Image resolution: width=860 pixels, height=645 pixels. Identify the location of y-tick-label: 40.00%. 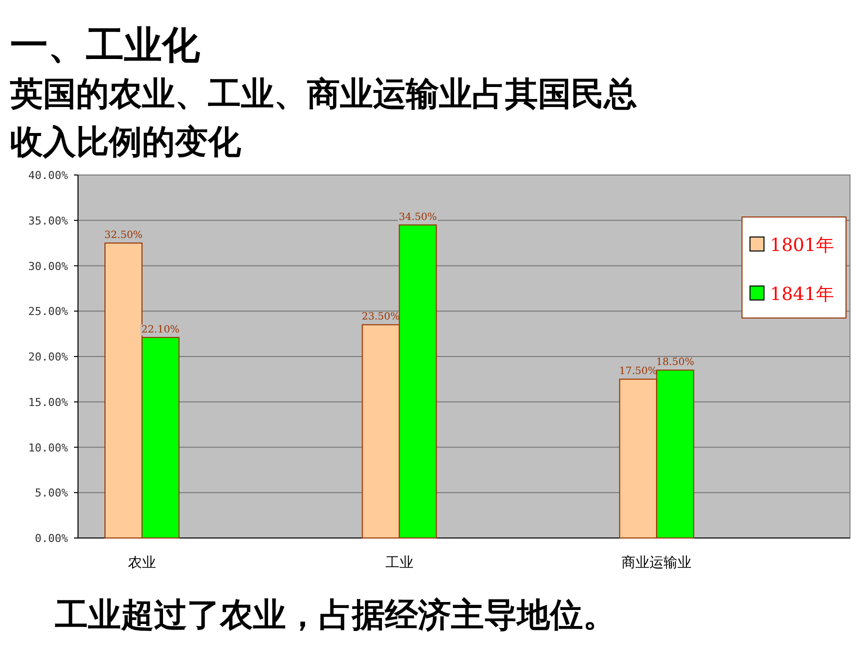
(48, 175).